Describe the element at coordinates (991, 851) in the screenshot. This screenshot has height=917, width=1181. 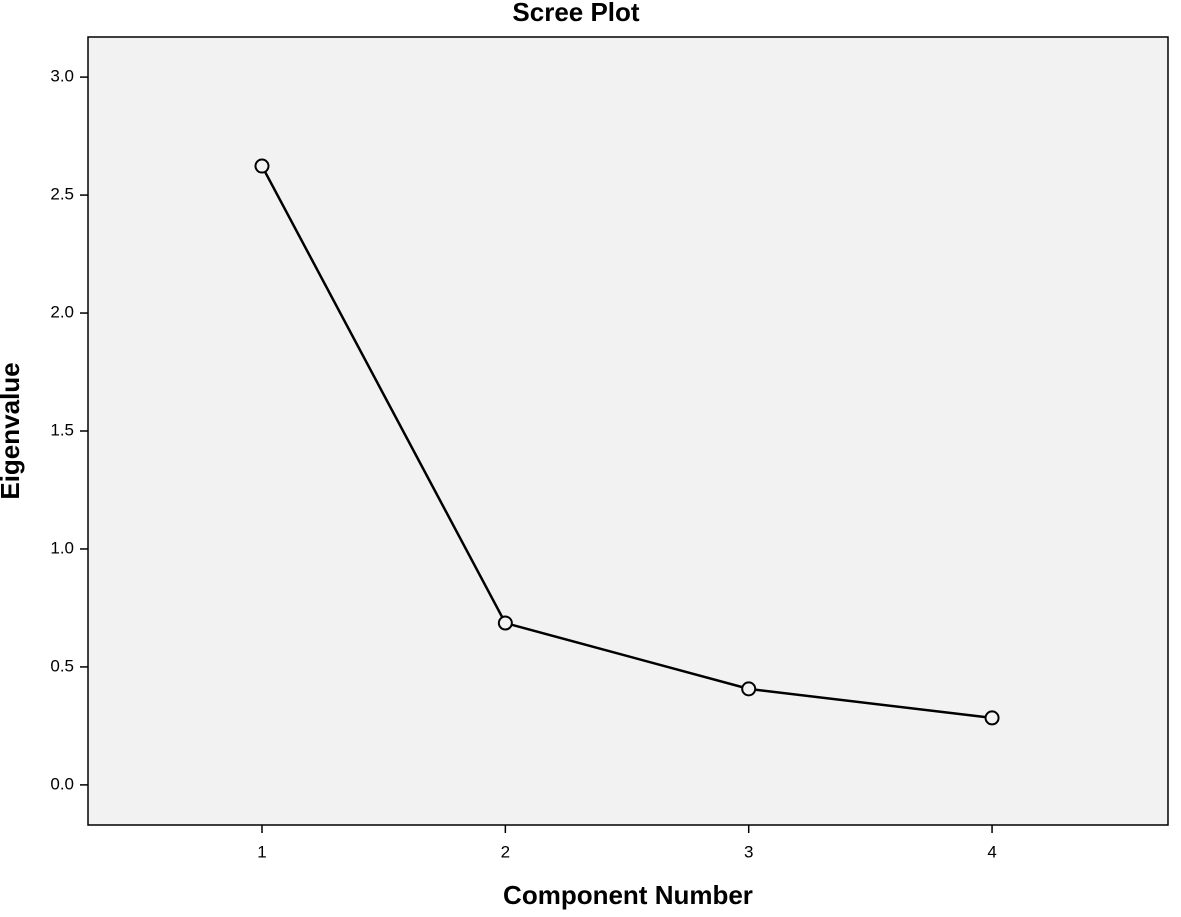
I see `x-tick-label: 4` at that location.